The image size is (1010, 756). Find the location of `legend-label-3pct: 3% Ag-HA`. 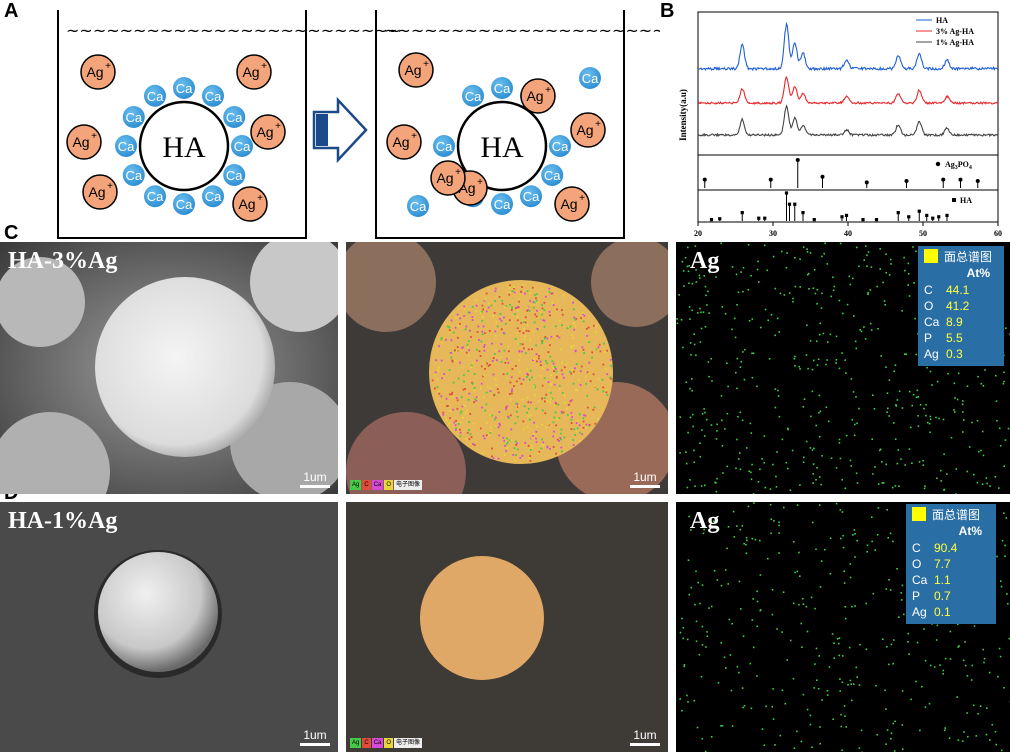

legend-label-3pct: 3% Ag-HA is located at coordinates (955, 31).